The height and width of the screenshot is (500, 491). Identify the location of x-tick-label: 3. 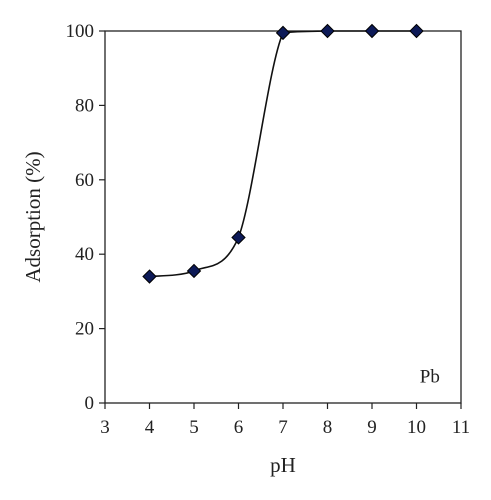
(105, 427).